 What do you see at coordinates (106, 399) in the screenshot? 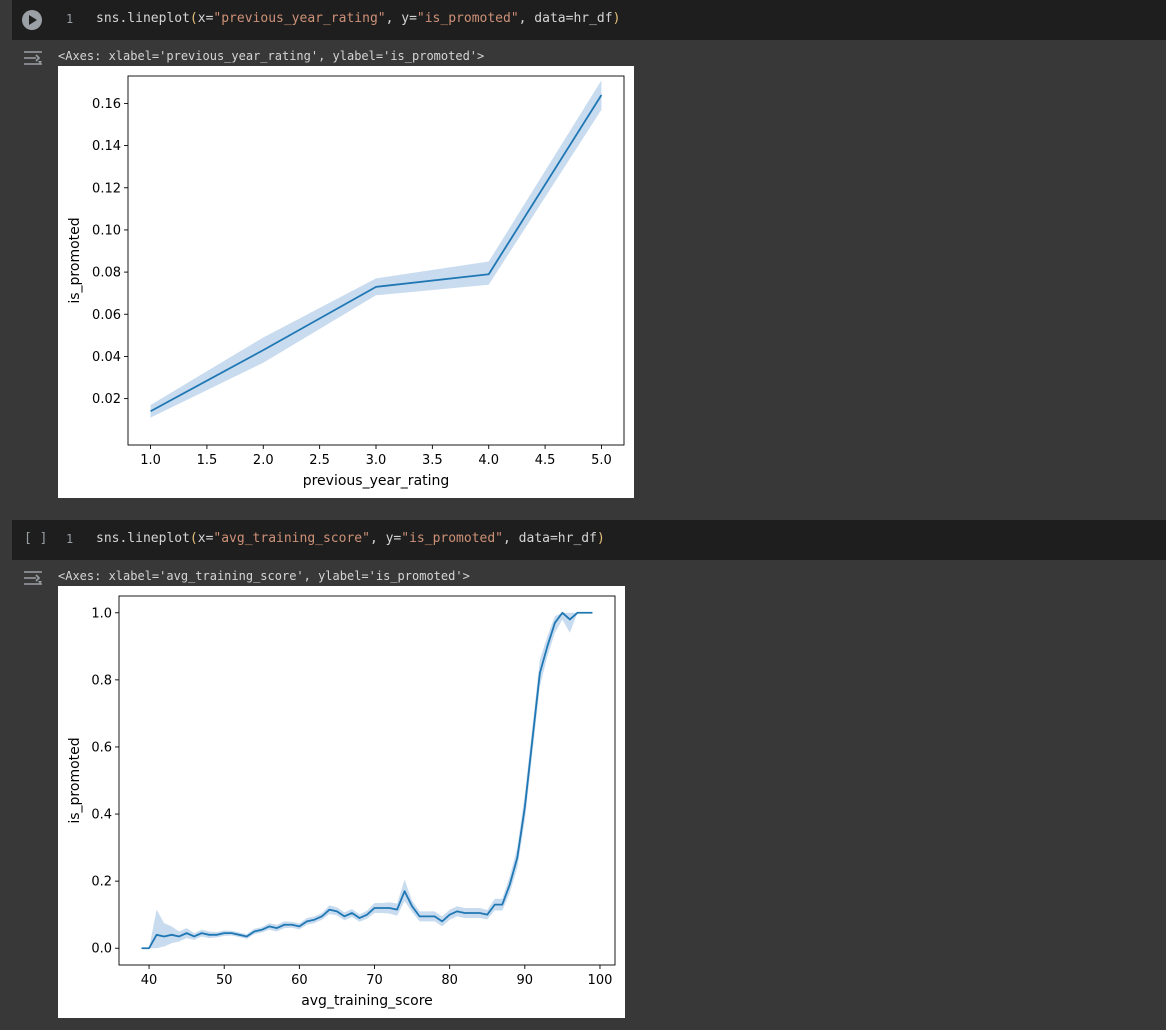
I see `y-tick-label: 0.02` at bounding box center [106, 399].